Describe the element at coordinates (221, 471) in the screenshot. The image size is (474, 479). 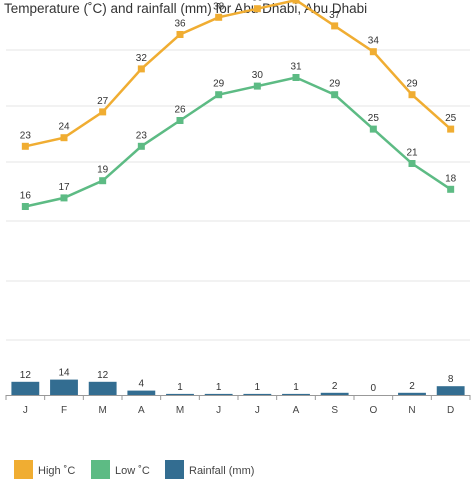
I see `legend-label: Rainfall (mm)` at that location.